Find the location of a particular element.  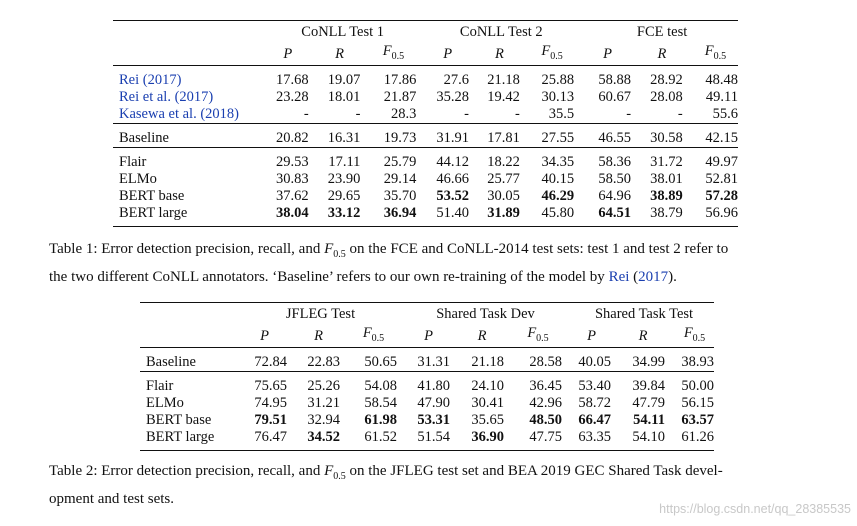

table-cell: 30.41 is located at coordinates (487, 403).